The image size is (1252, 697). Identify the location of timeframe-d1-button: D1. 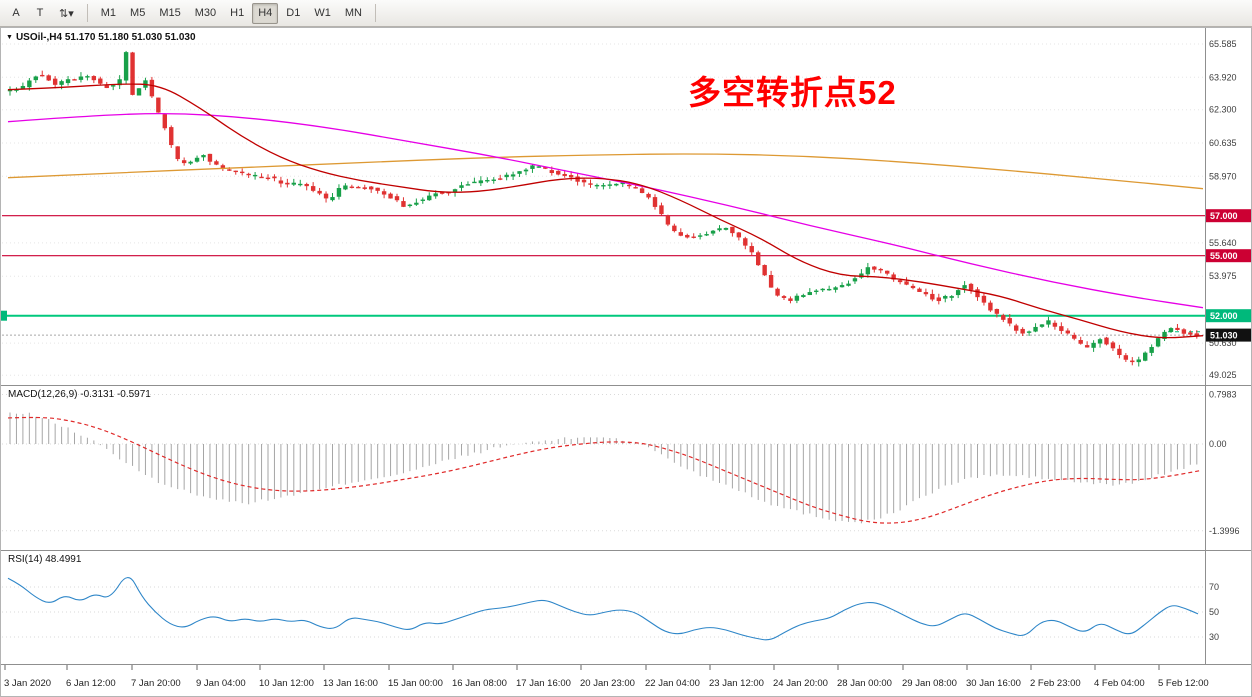
(293, 13).